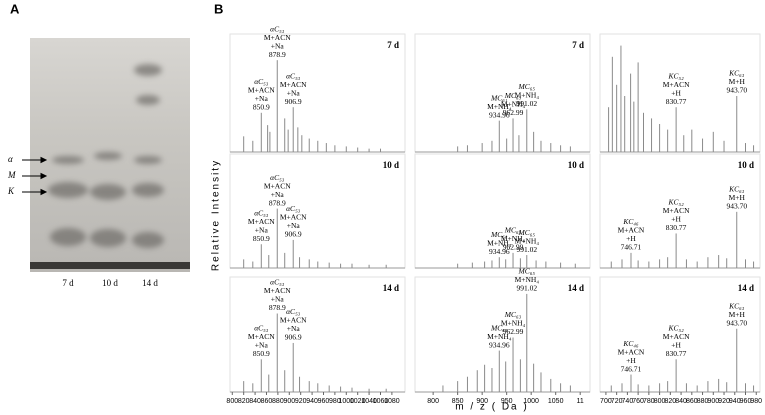  I want to click on x-tick-label: 940, so click(312, 401).